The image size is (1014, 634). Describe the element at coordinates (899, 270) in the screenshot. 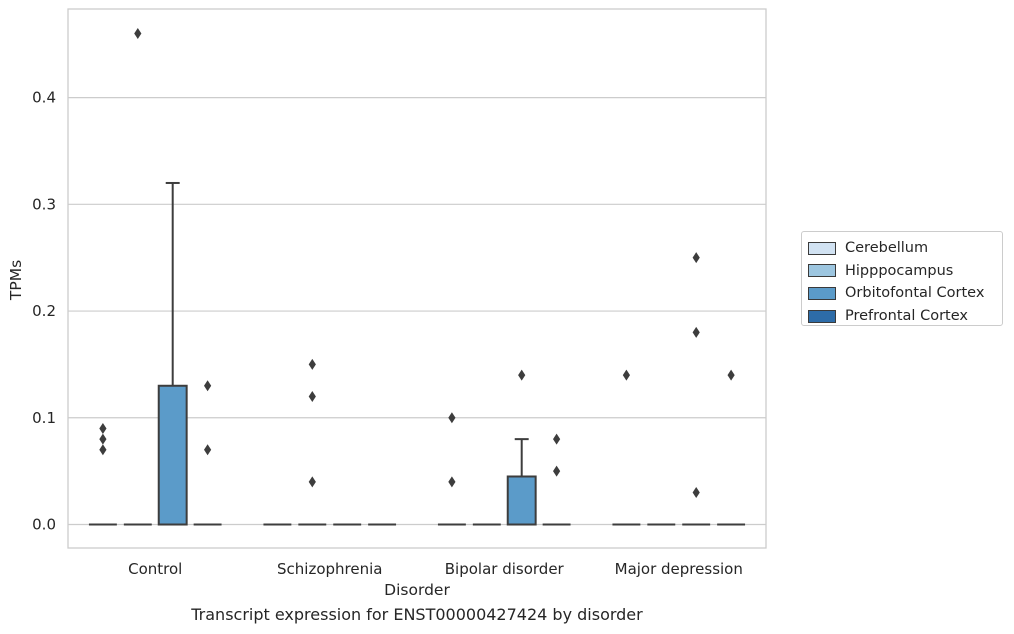

I see `legend-label: Hipppocampus` at that location.